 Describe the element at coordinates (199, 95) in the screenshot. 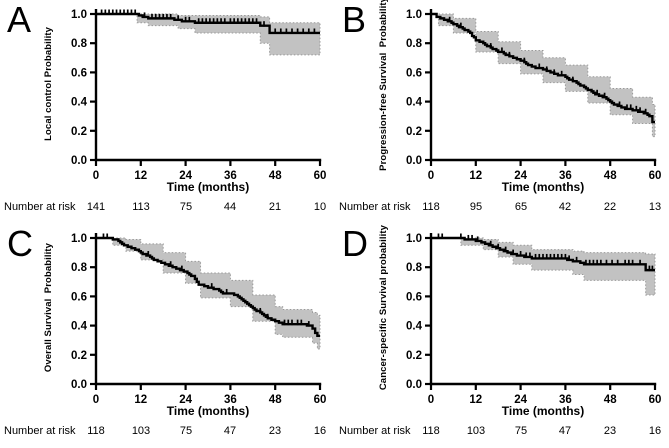

I see `panel-a-plot: 1.0 0.8 0.6 0.4 0.2 0.0 0 12 24 36 48 60` at that location.